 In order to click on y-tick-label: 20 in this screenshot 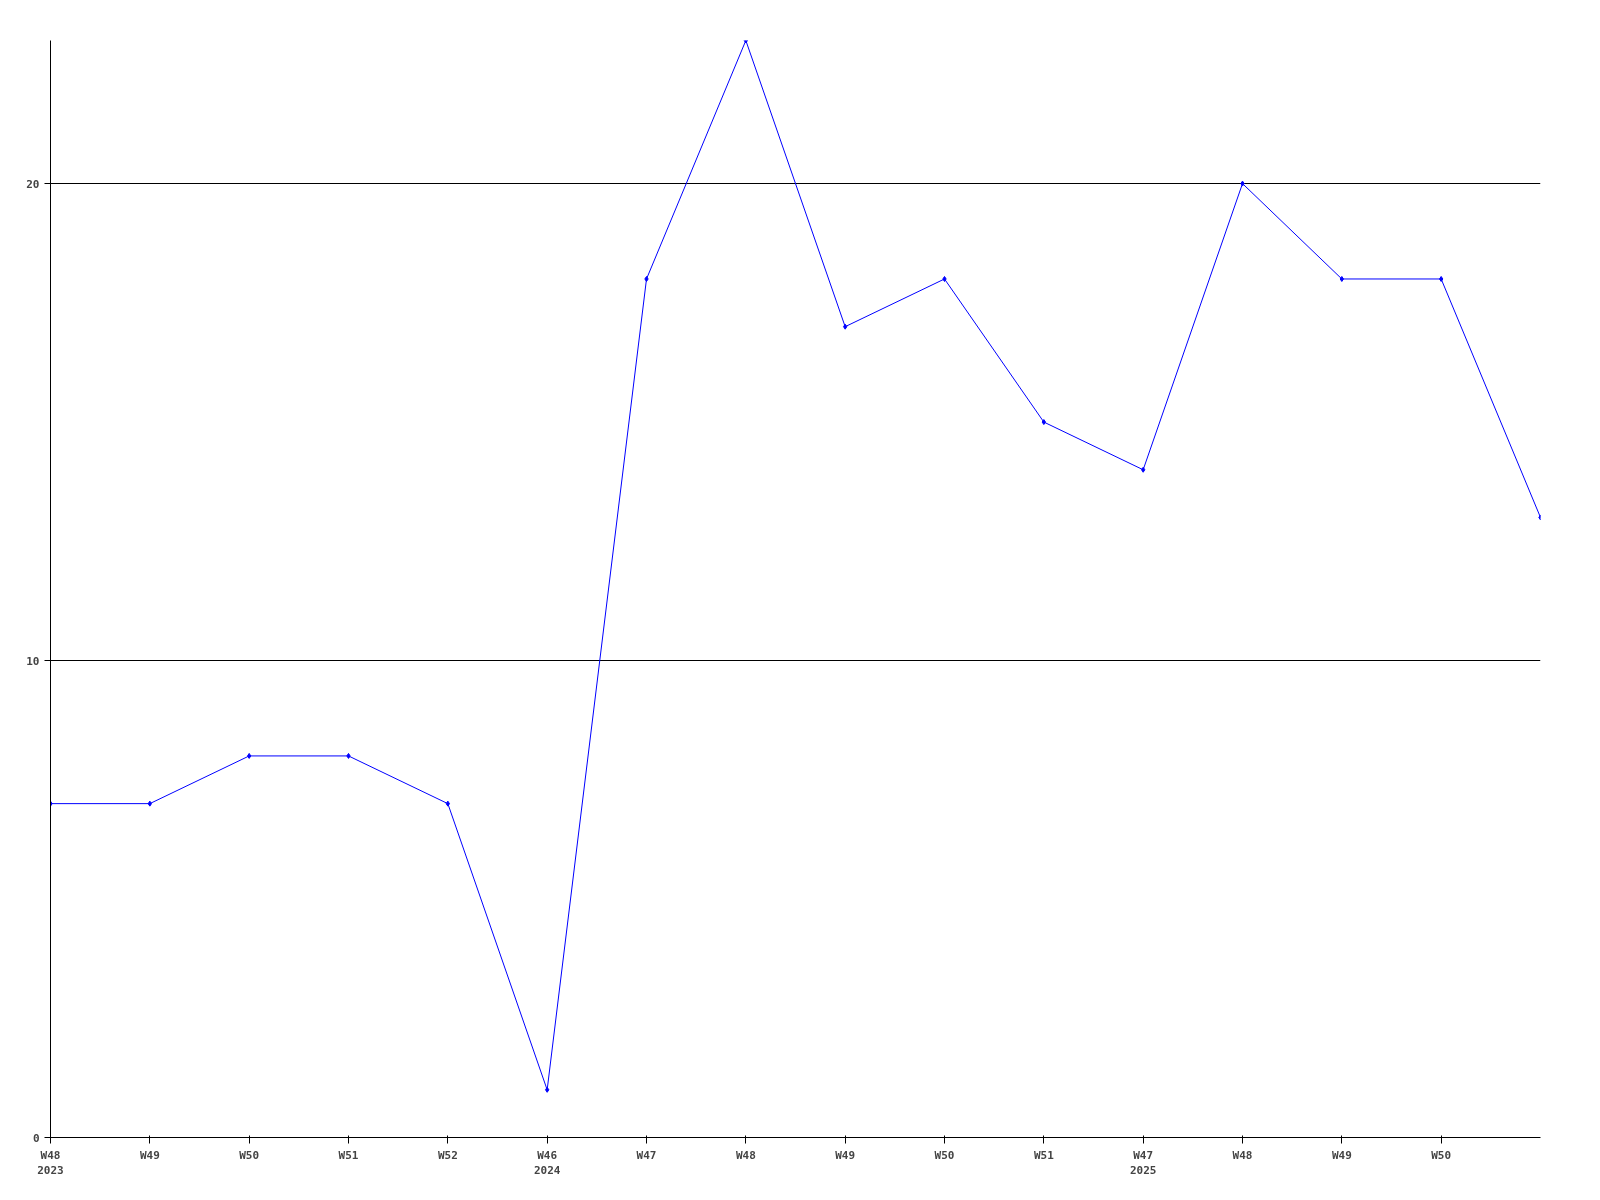, I will do `click(33, 184)`.